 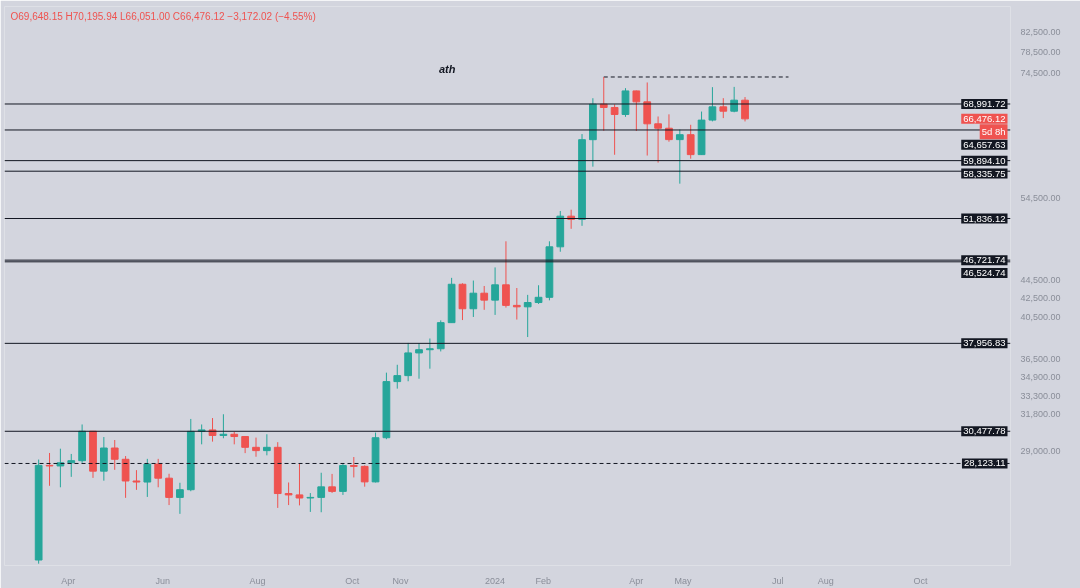 What do you see at coordinates (495, 580) in the screenshot?
I see `x-tick-label: 2024` at bounding box center [495, 580].